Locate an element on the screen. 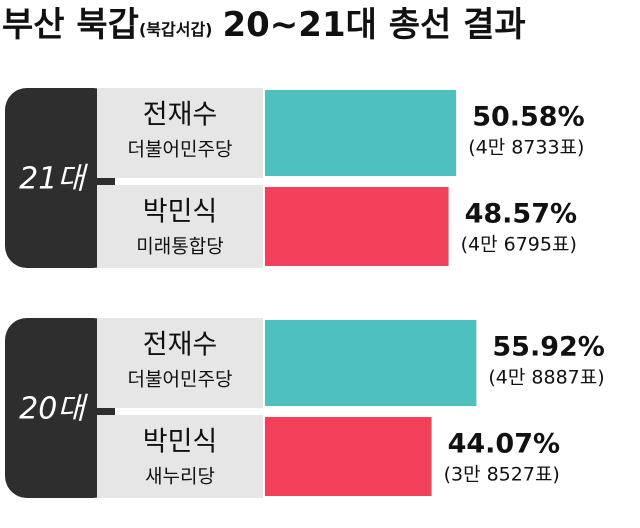  party-name: 새누리당 is located at coordinates (180, 477).